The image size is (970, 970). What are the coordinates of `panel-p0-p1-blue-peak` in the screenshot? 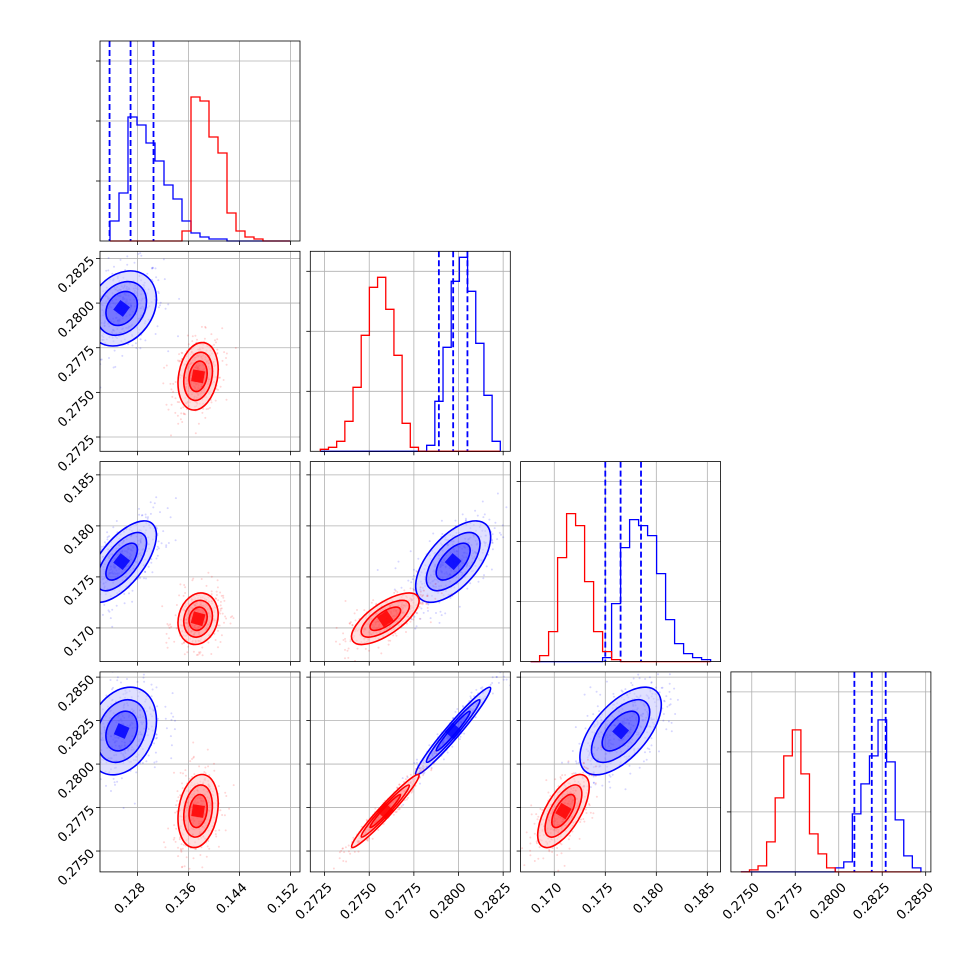 It's located at (122, 308).